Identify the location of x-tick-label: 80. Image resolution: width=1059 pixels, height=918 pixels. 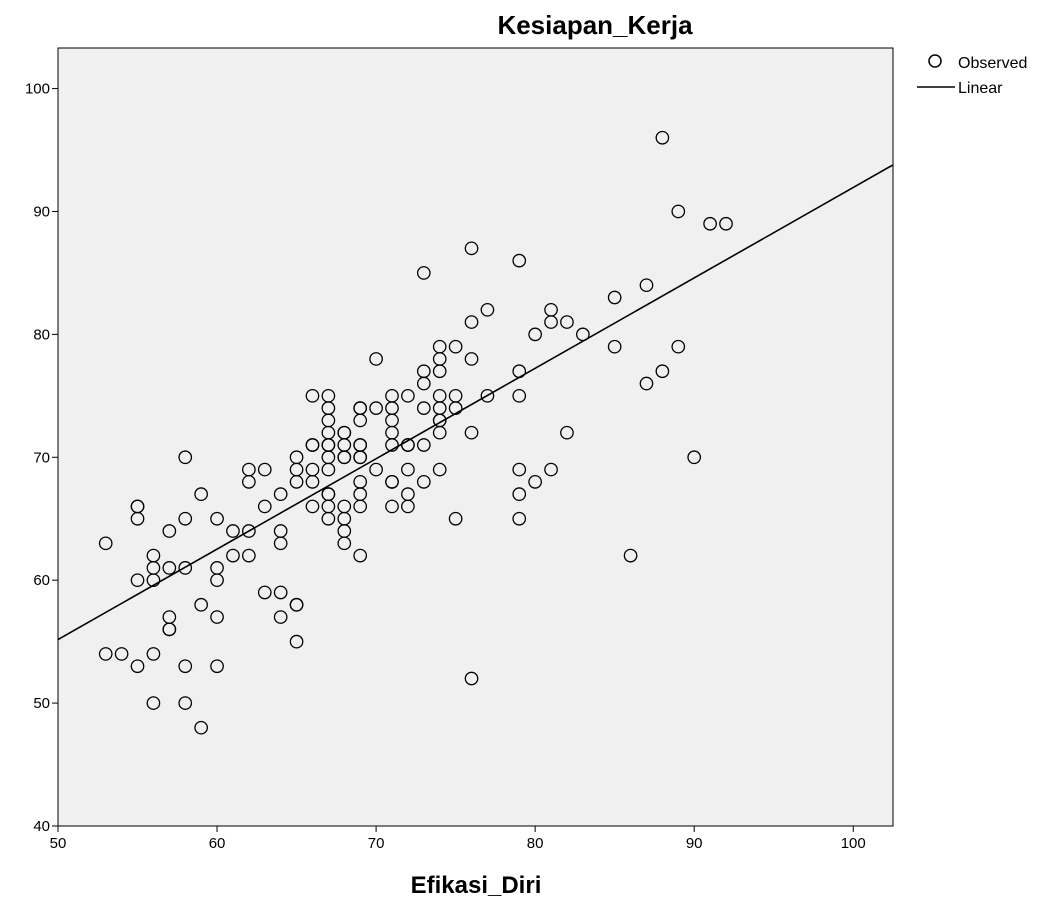
(535, 843).